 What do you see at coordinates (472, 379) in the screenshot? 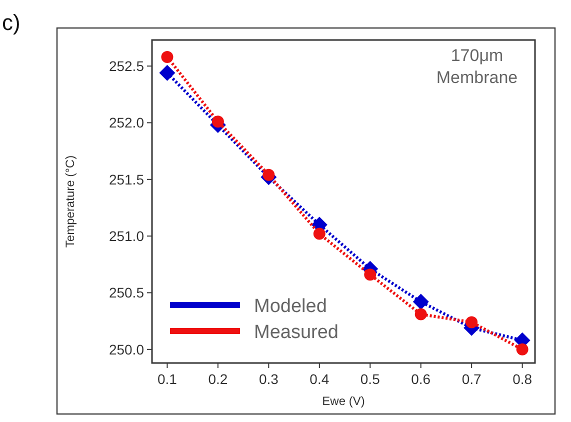
I see `x-tick-label: 0.7` at bounding box center [472, 379].